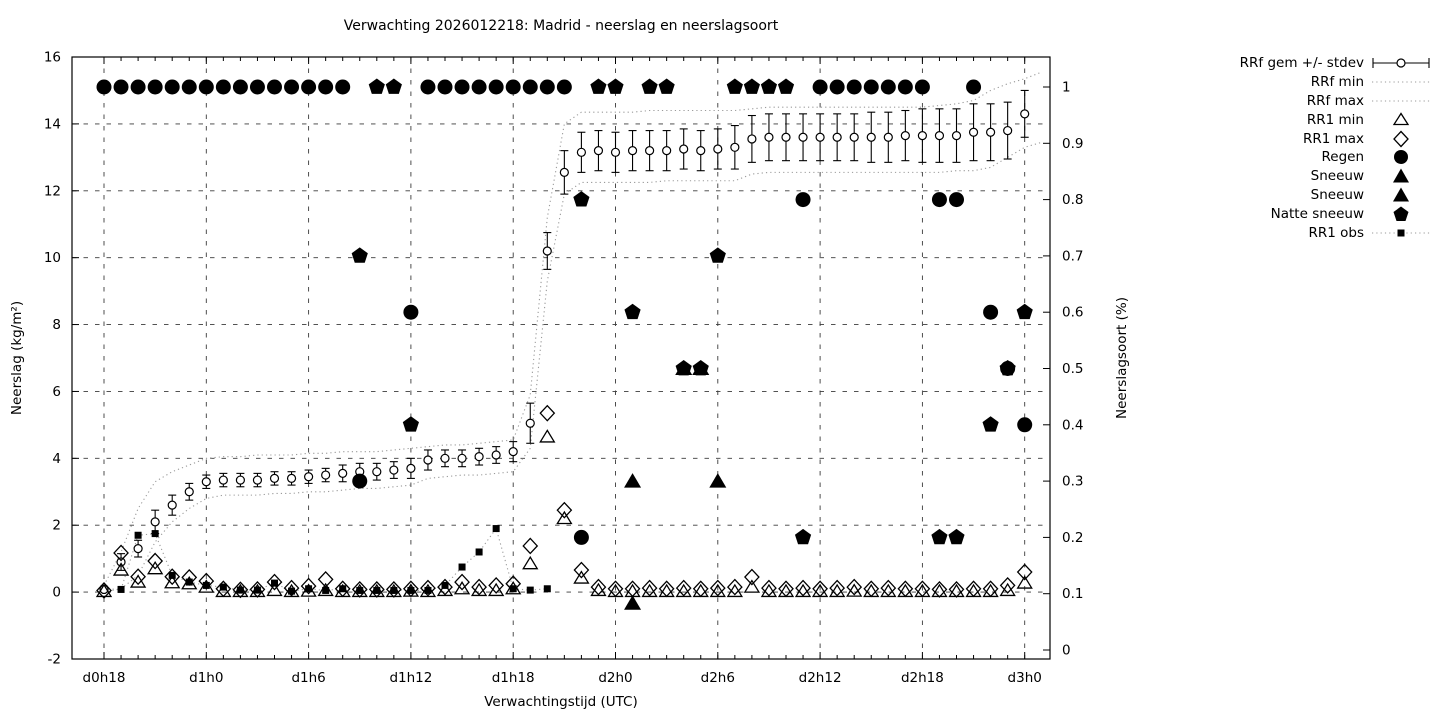 The image size is (1440, 720). Describe the element at coordinates (1401, 63) in the screenshot. I see `errorbar-icon` at that location.